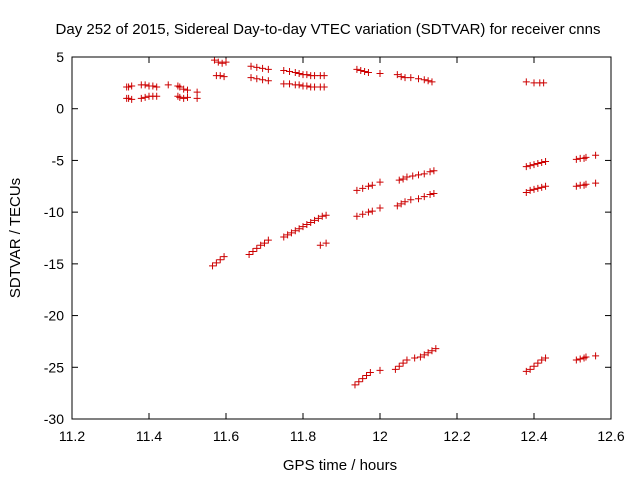 This screenshot has width=640, height=480. Describe the element at coordinates (533, 436) in the screenshot. I see `x-tick-label: 12.4` at that location.